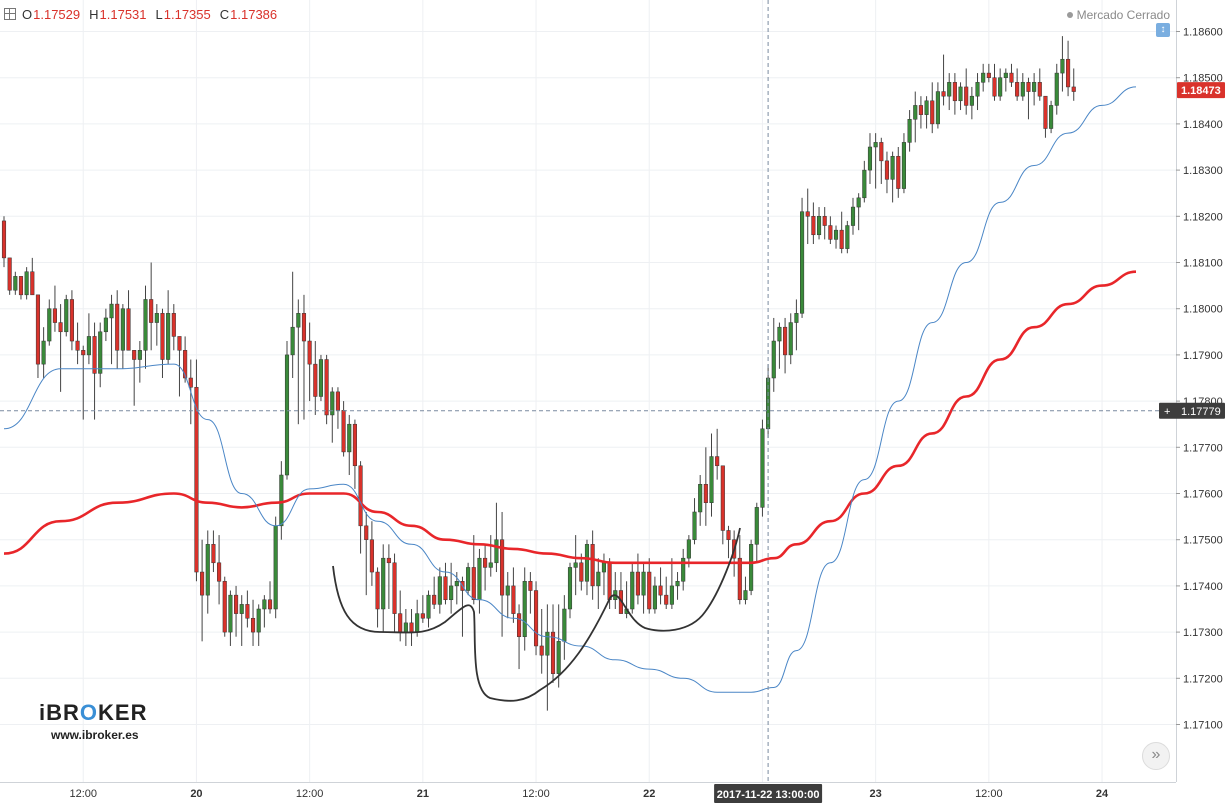 Image resolution: width=1225 pixels, height=803 pixels. Describe the element at coordinates (95, 735) in the screenshot. I see `logo-url: www.ibroker.es` at that location.